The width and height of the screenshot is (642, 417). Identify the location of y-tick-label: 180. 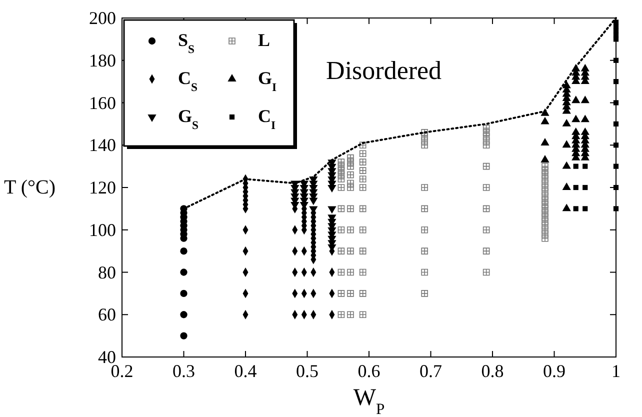
(102, 60).